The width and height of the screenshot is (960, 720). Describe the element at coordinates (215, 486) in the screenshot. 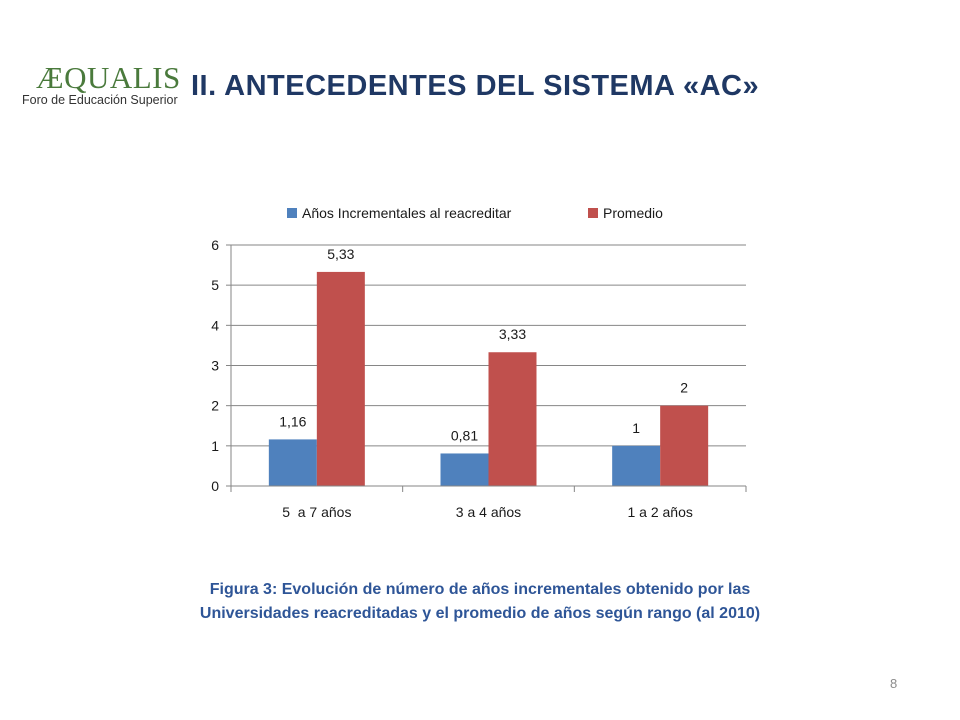

I see `y-tick-label: 0` at that location.